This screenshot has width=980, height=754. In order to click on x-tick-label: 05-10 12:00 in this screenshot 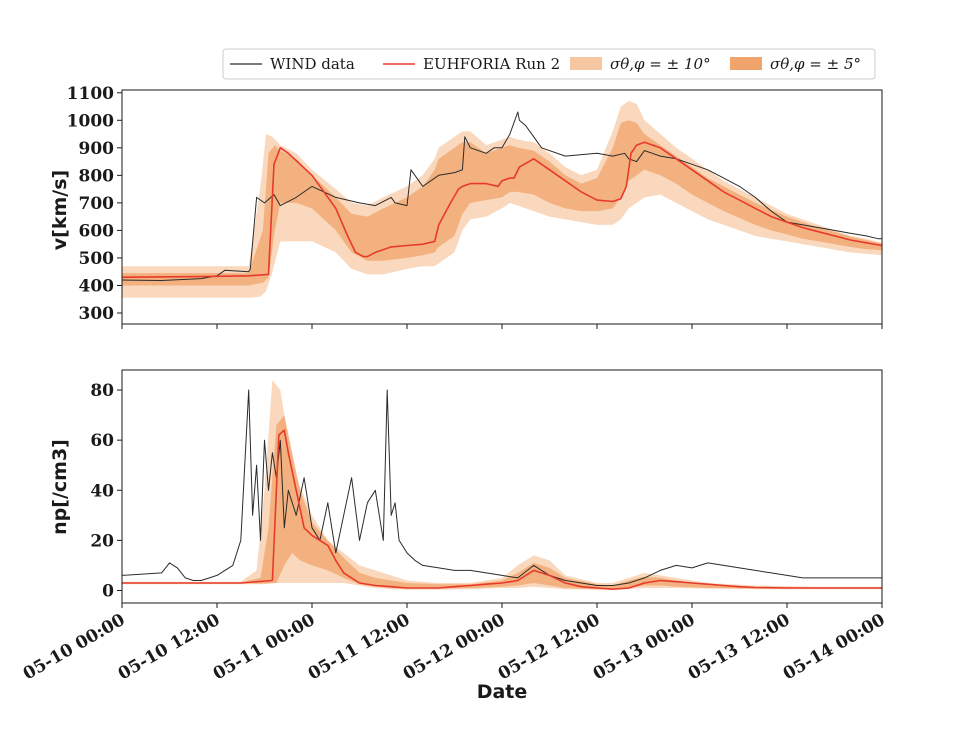, I will do `click(169, 647)`.